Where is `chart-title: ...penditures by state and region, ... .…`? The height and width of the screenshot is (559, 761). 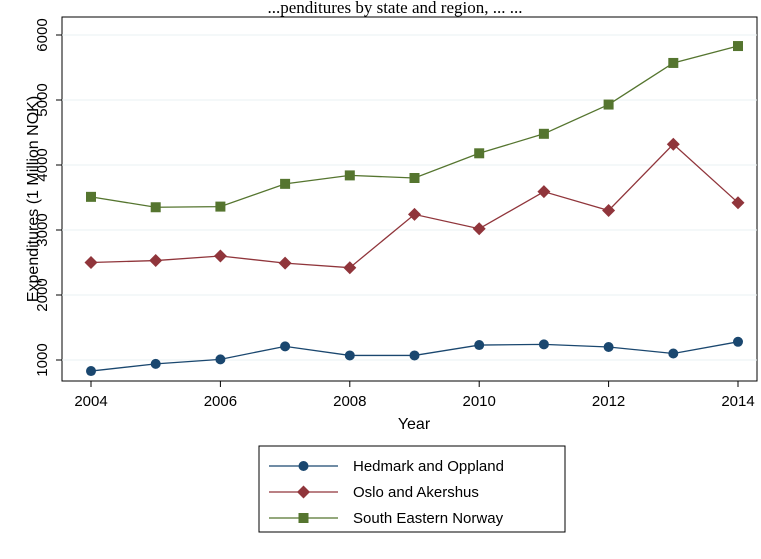
chart-title: ...penditures by state and region, ... .… is located at coordinates (395, 8).